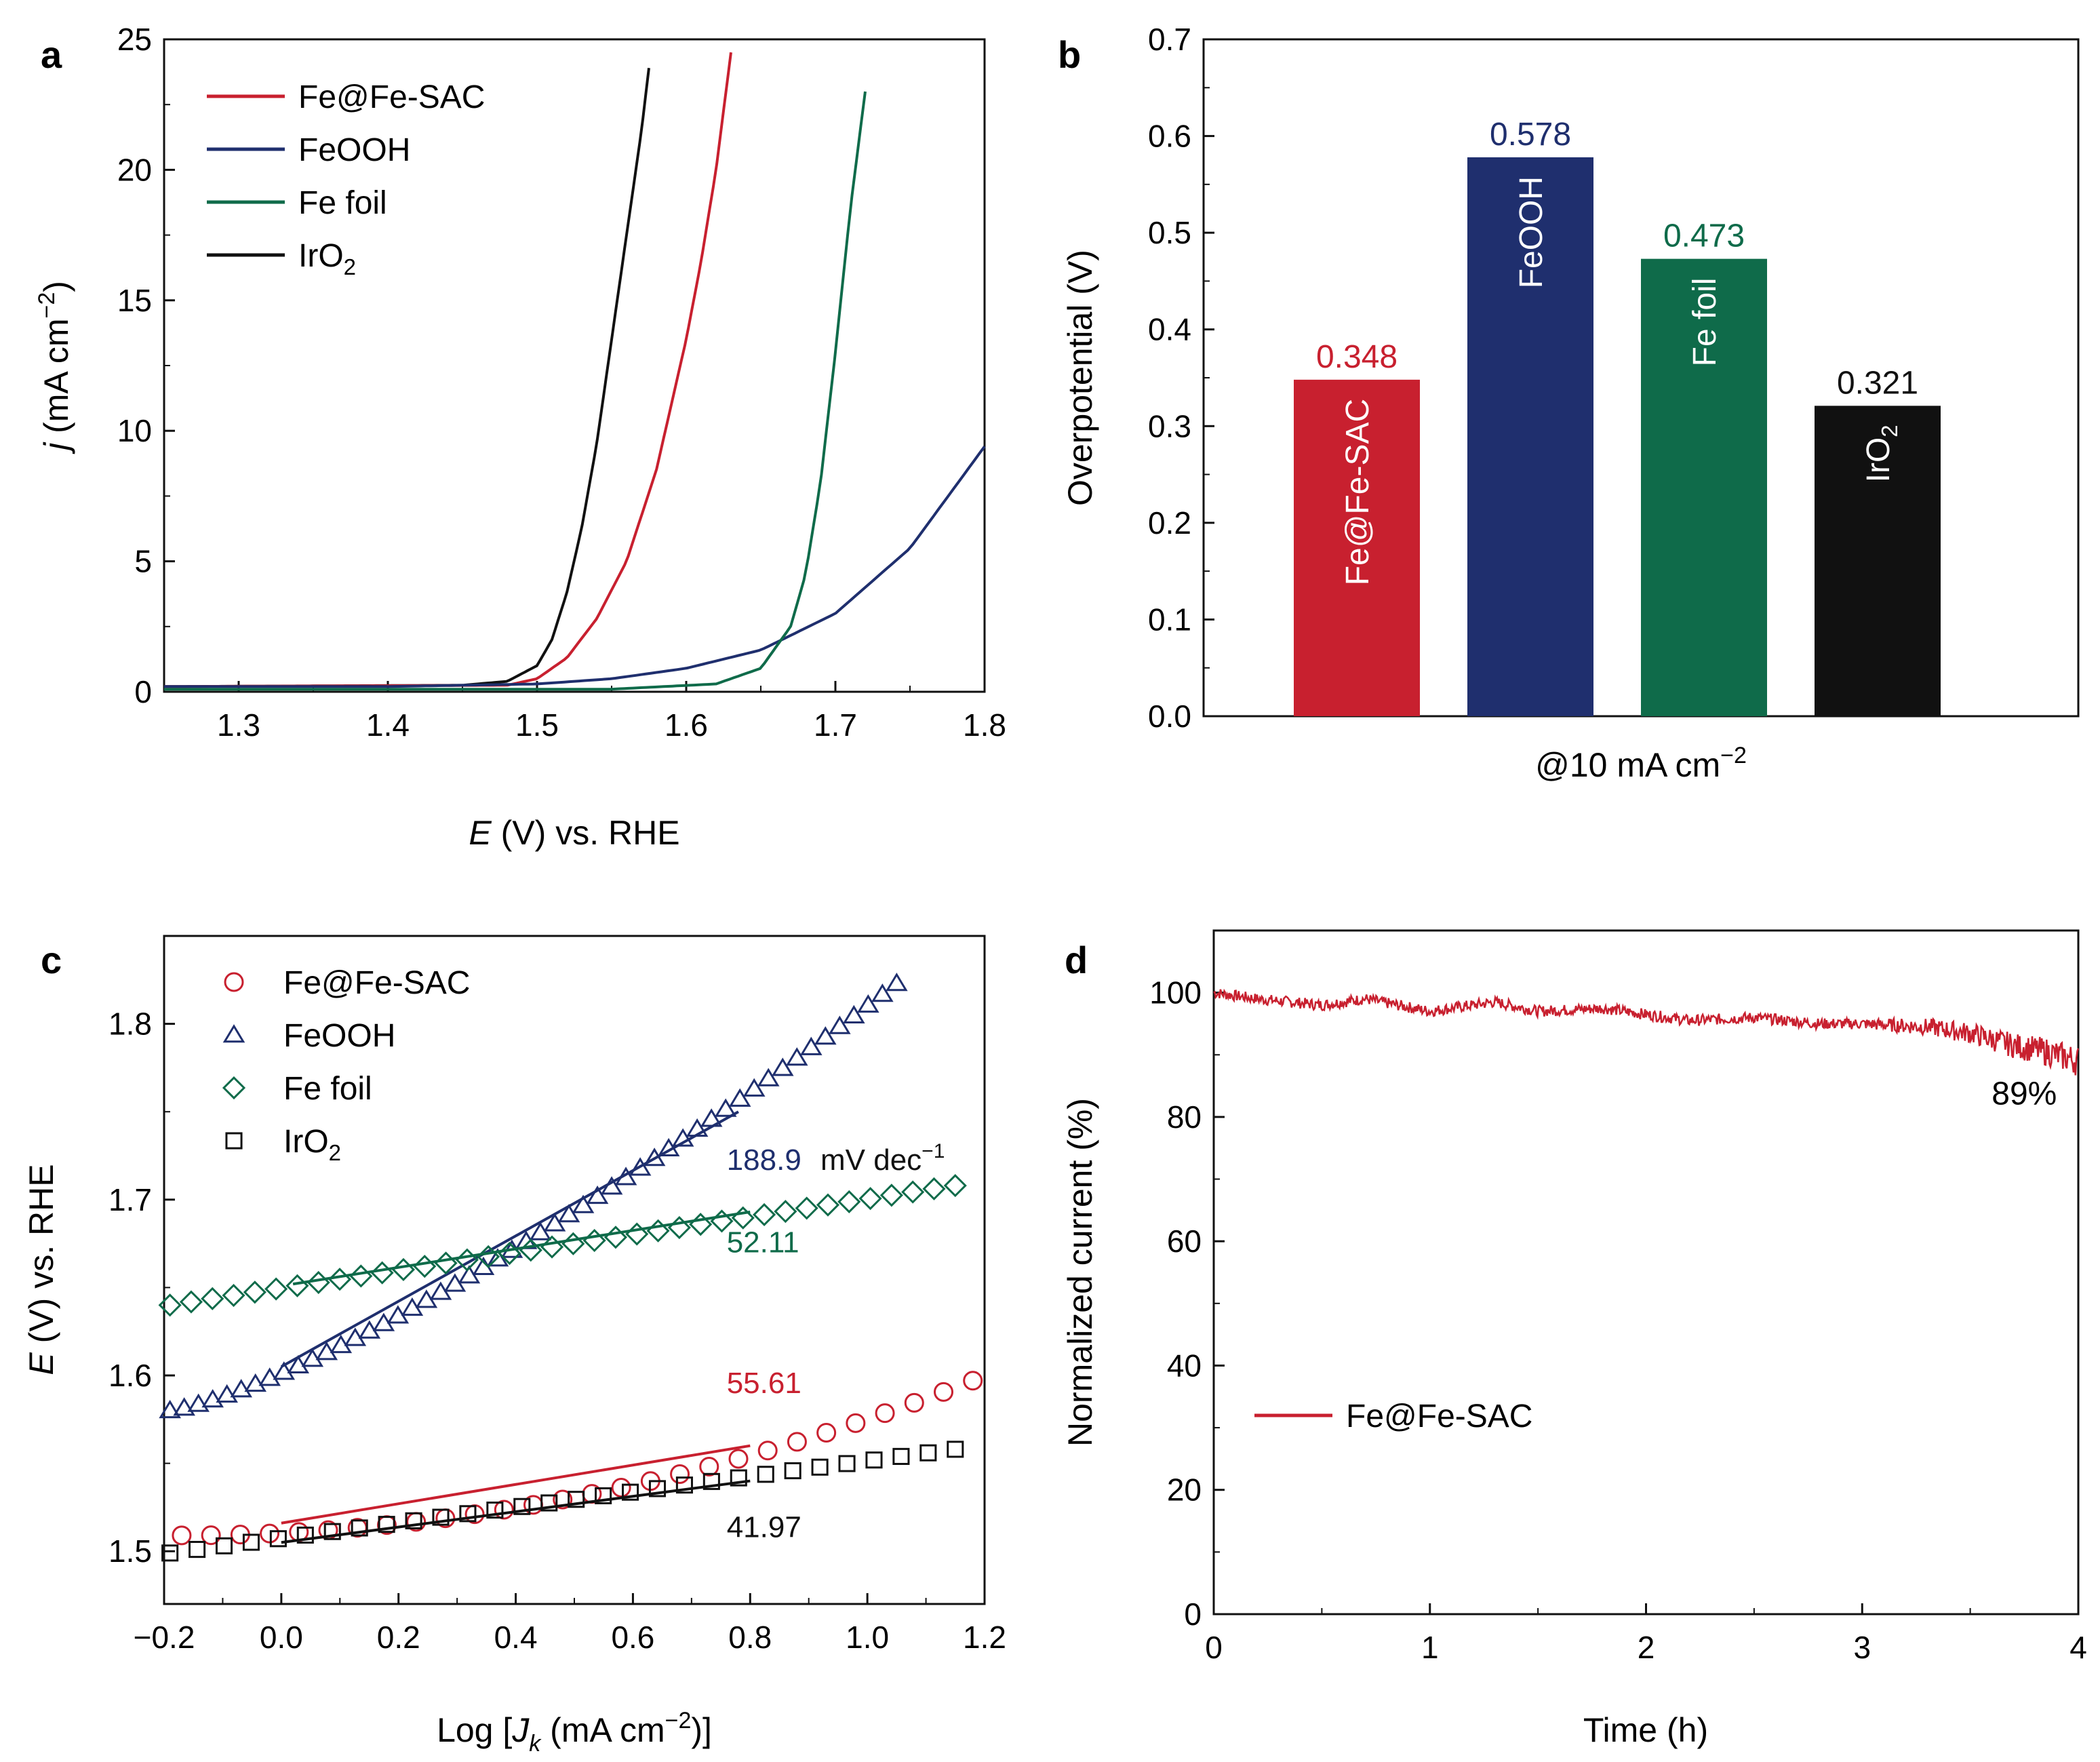 The image size is (2100, 1762). Describe the element at coordinates (1530, 135) in the screenshot. I see `panel-b-value-label-feooh: 0.578` at that location.